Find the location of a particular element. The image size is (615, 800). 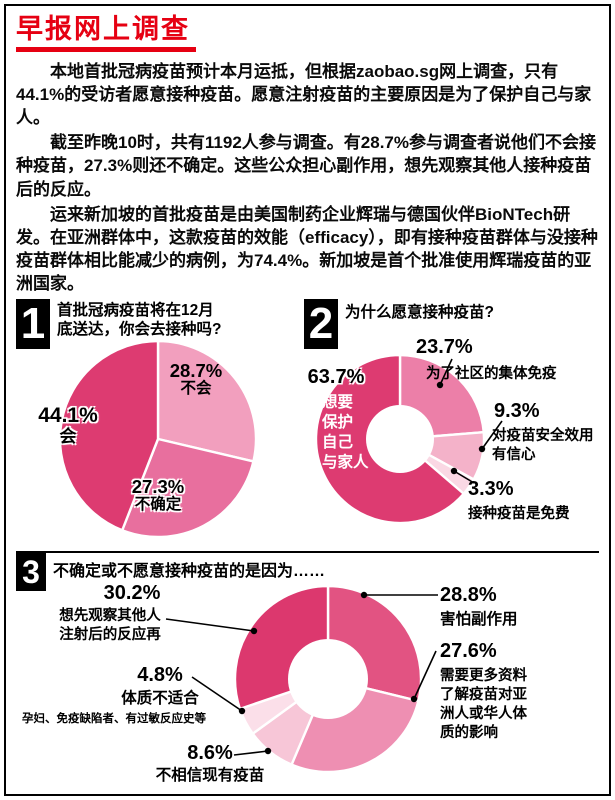

callout-dot-observe-first is located at coordinates (254, 631).